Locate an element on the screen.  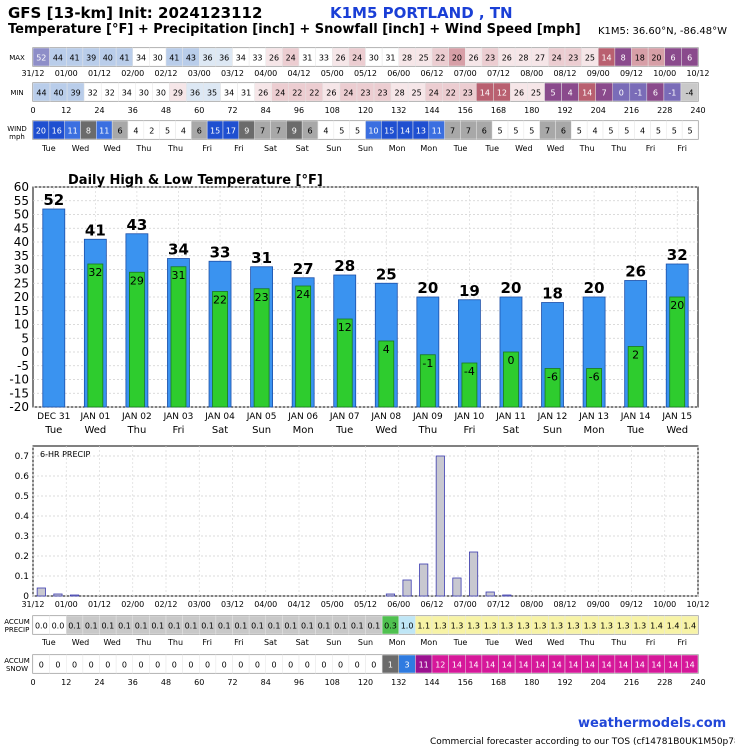
bottom-hour-label: 96 is located at coordinates (299, 682).